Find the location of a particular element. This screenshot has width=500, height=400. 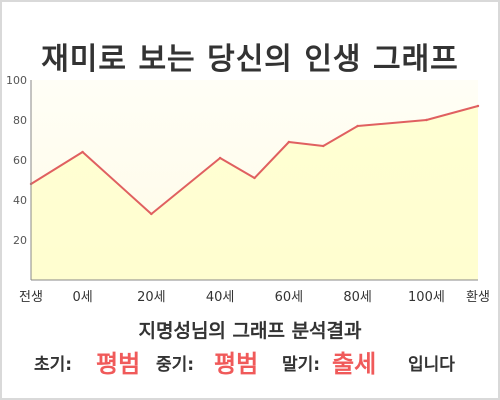

middle-value: 평범 is located at coordinates (236, 364).